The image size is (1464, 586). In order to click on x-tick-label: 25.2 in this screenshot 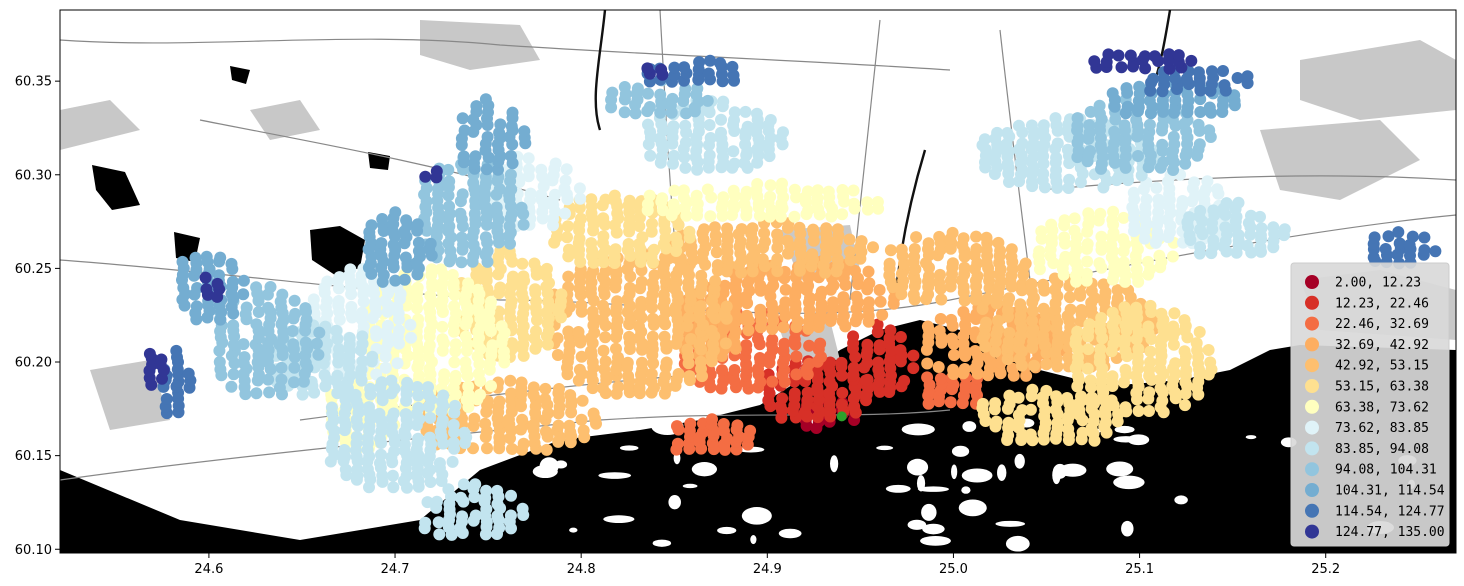, I will do `click(1325, 569)`.